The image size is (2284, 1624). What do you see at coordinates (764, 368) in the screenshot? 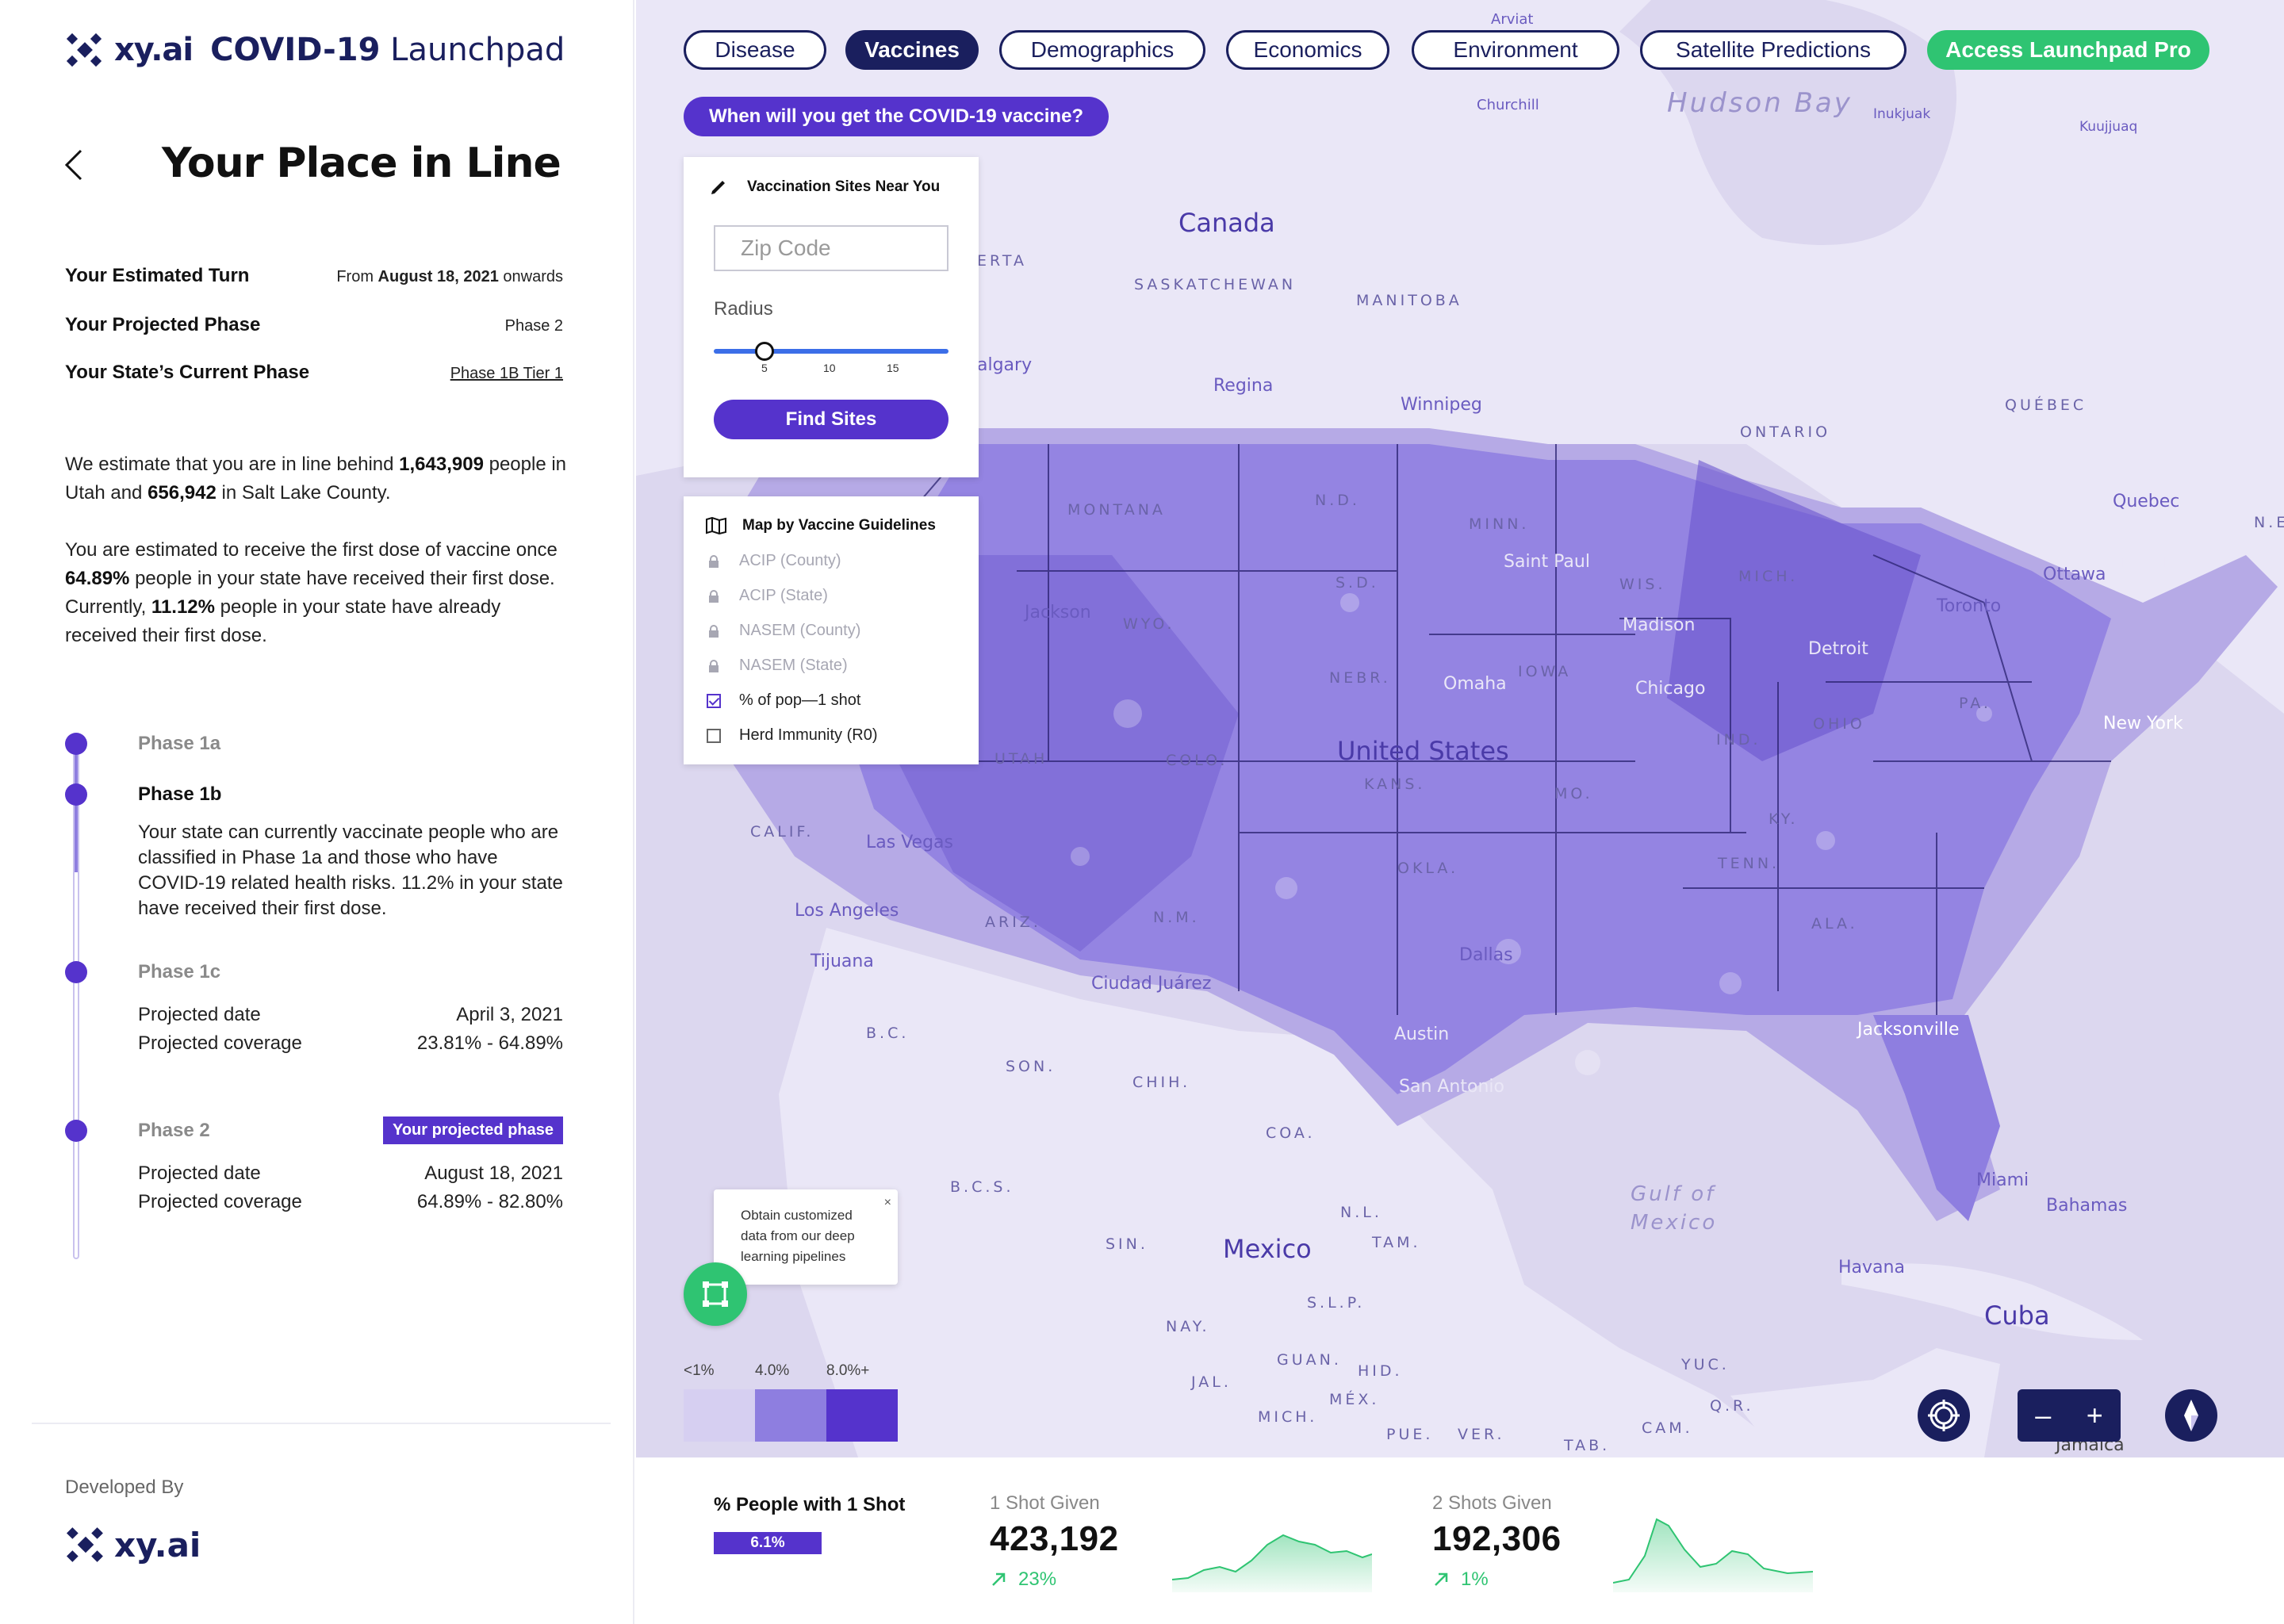
I see `radius-tick-5: 5` at bounding box center [764, 368].